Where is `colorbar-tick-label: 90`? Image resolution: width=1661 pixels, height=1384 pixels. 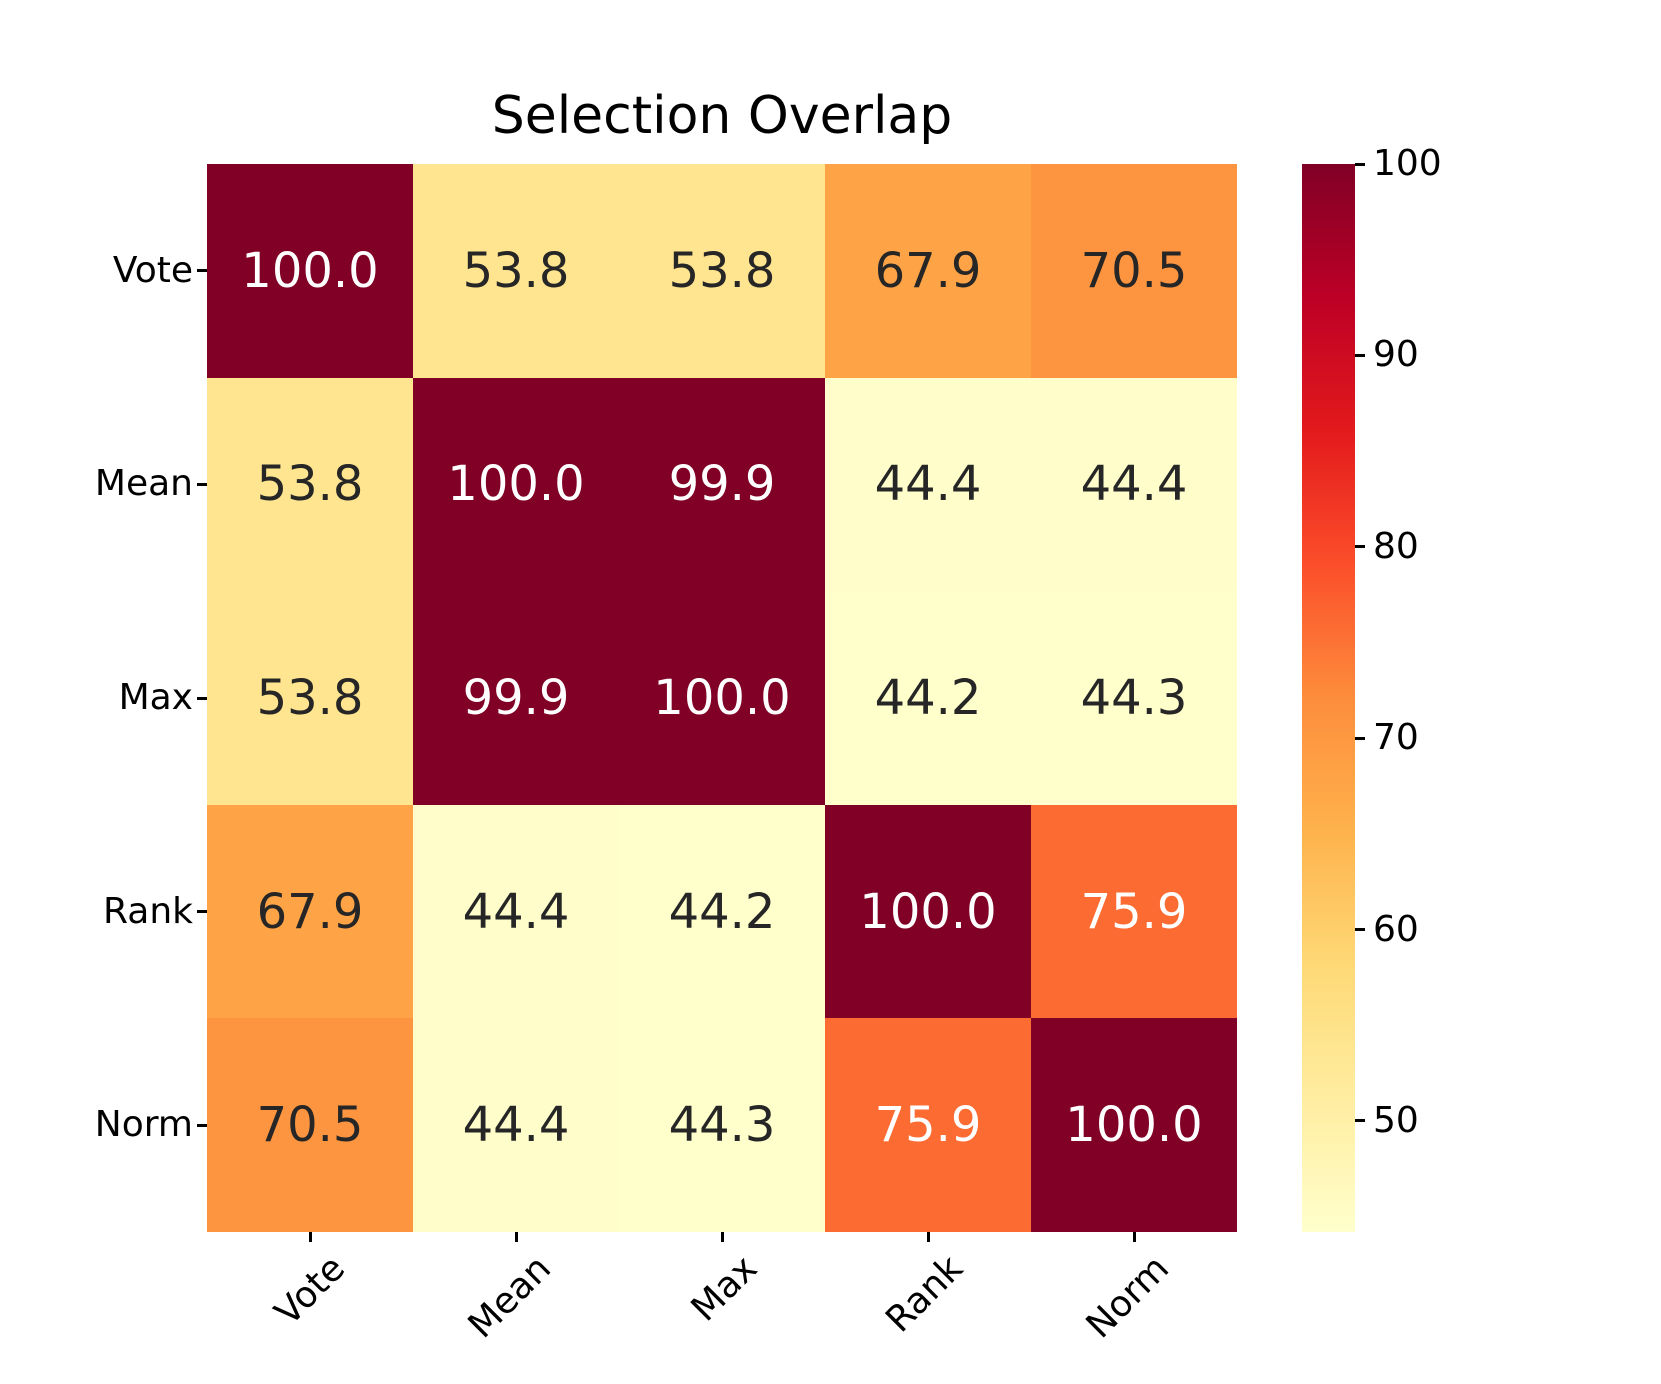
colorbar-tick-label: 90 is located at coordinates (1396, 355).